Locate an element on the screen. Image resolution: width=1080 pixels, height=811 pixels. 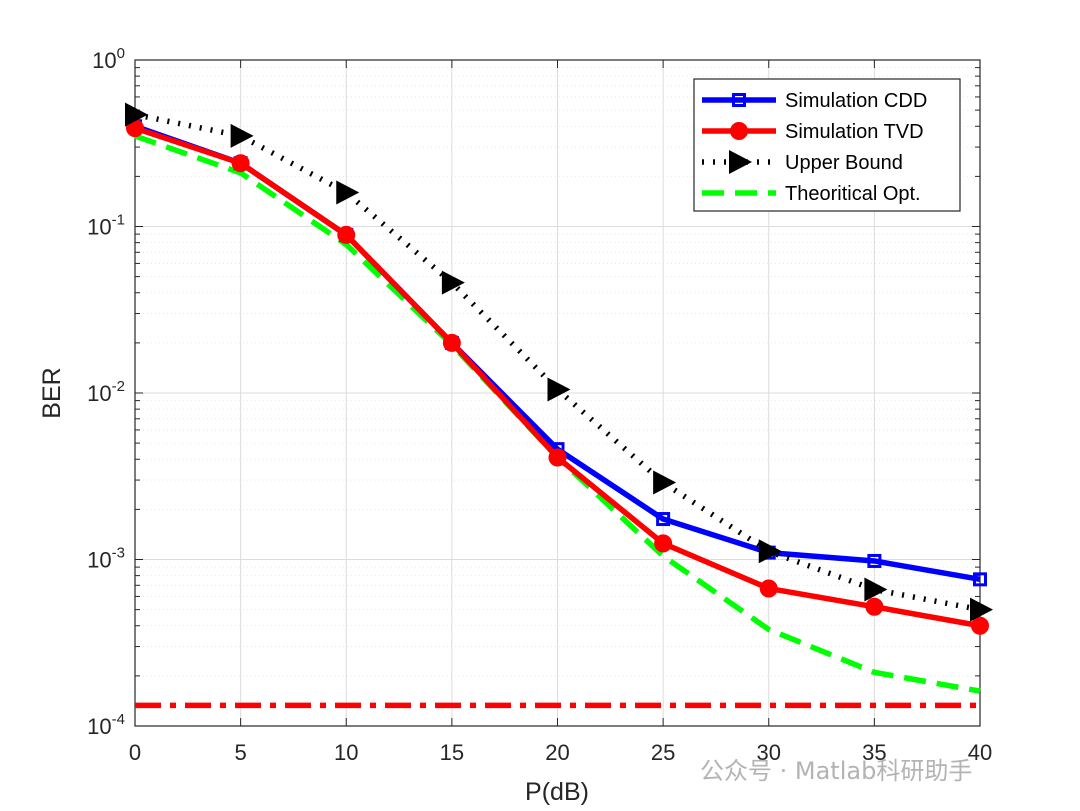
y-tick-label: 10⁰ is located at coordinates (108, 59).